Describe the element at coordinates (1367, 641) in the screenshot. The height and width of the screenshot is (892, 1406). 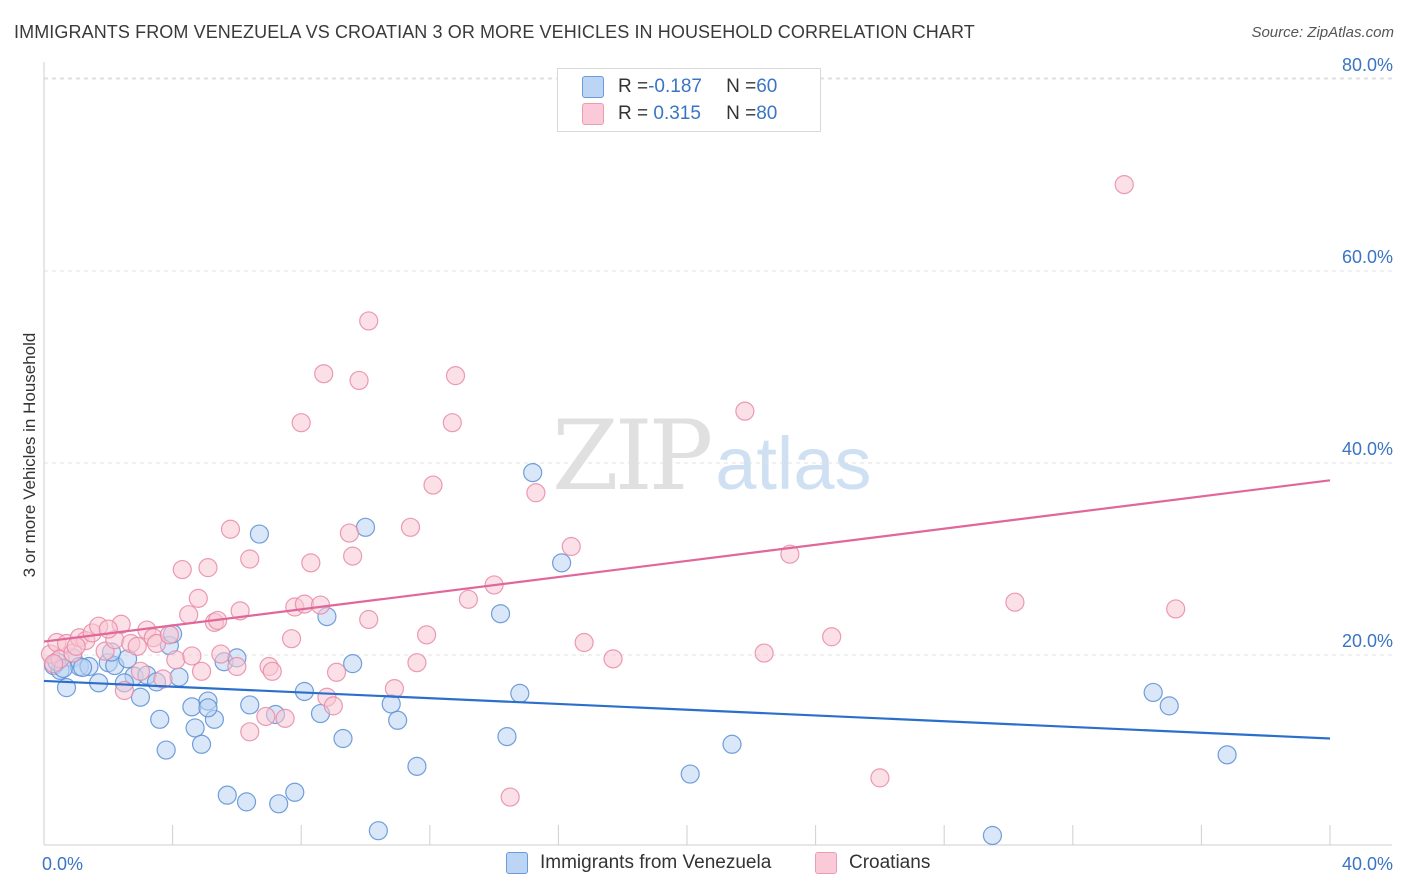
I see `y-tick-label: 20.0%` at that location.